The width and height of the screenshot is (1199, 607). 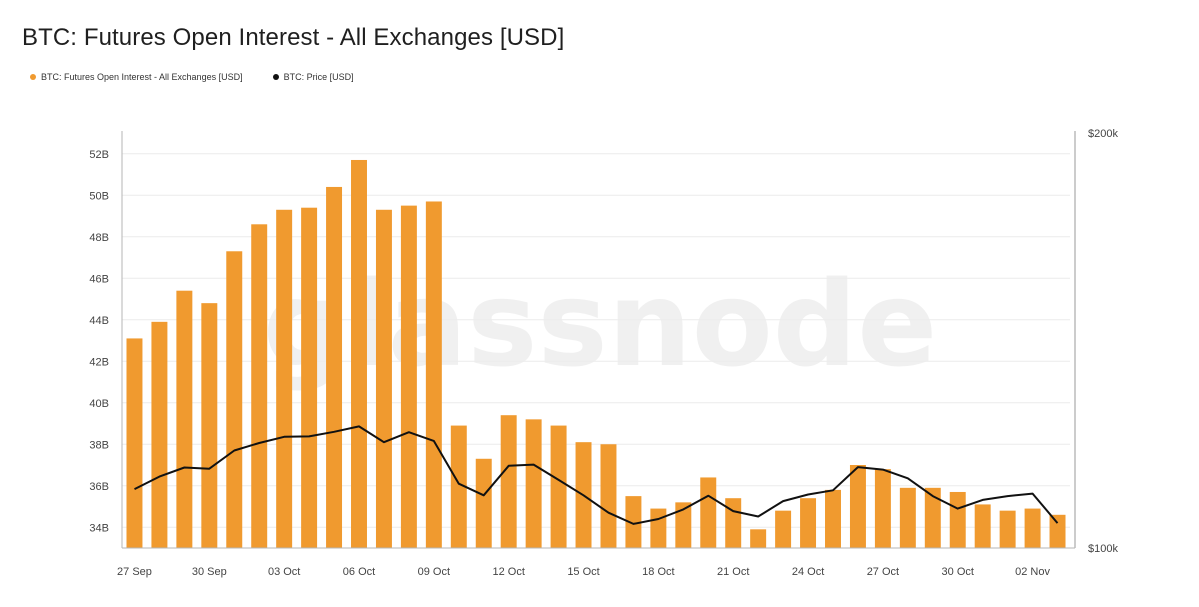 I want to click on legend-item-price: BTC: Price [USD], so click(x=313, y=77).